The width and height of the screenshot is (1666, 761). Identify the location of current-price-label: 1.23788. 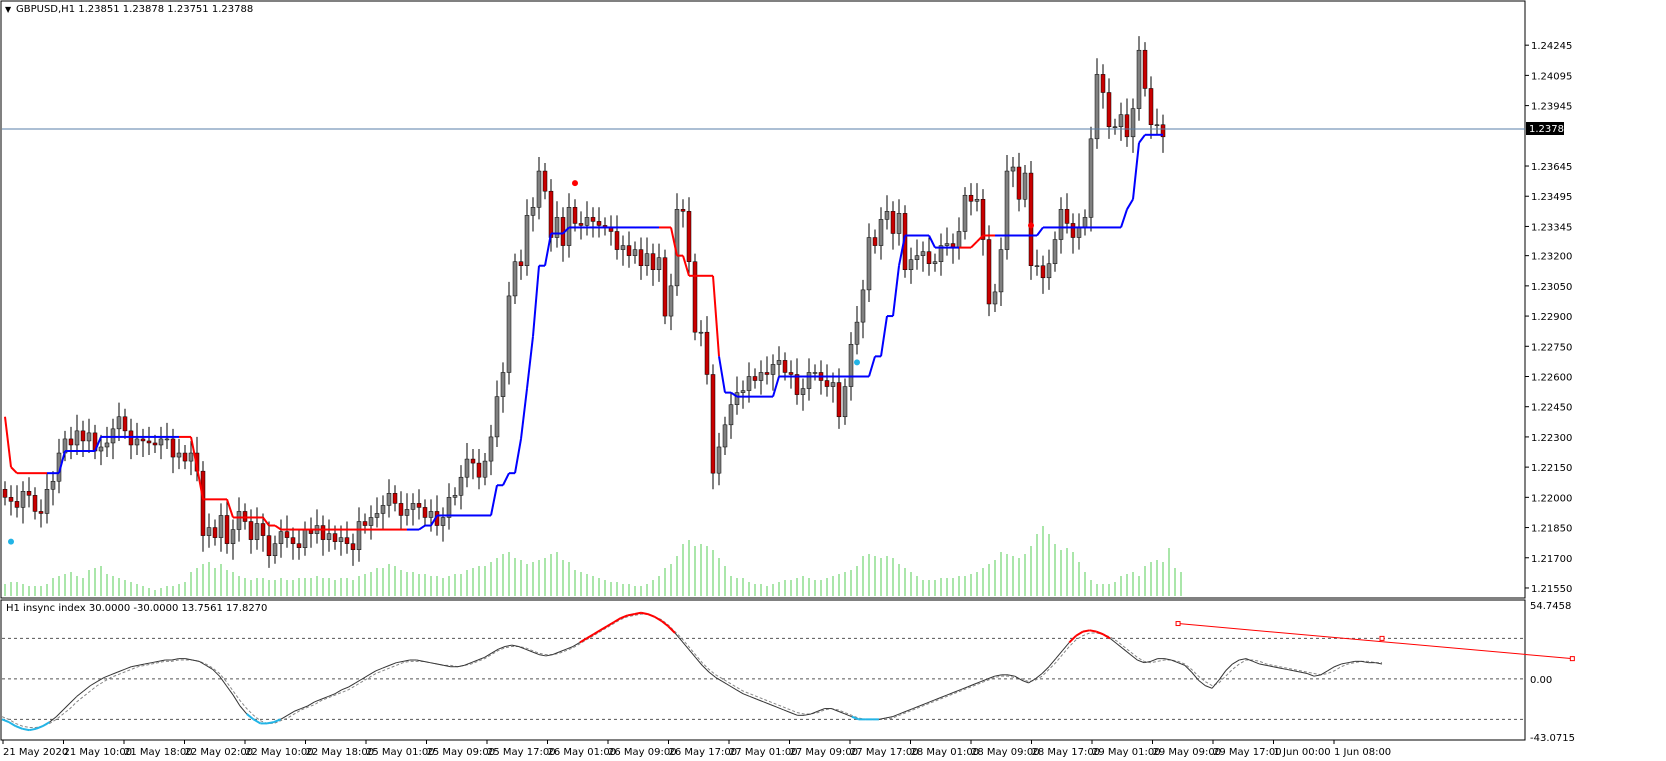
(1549, 129).